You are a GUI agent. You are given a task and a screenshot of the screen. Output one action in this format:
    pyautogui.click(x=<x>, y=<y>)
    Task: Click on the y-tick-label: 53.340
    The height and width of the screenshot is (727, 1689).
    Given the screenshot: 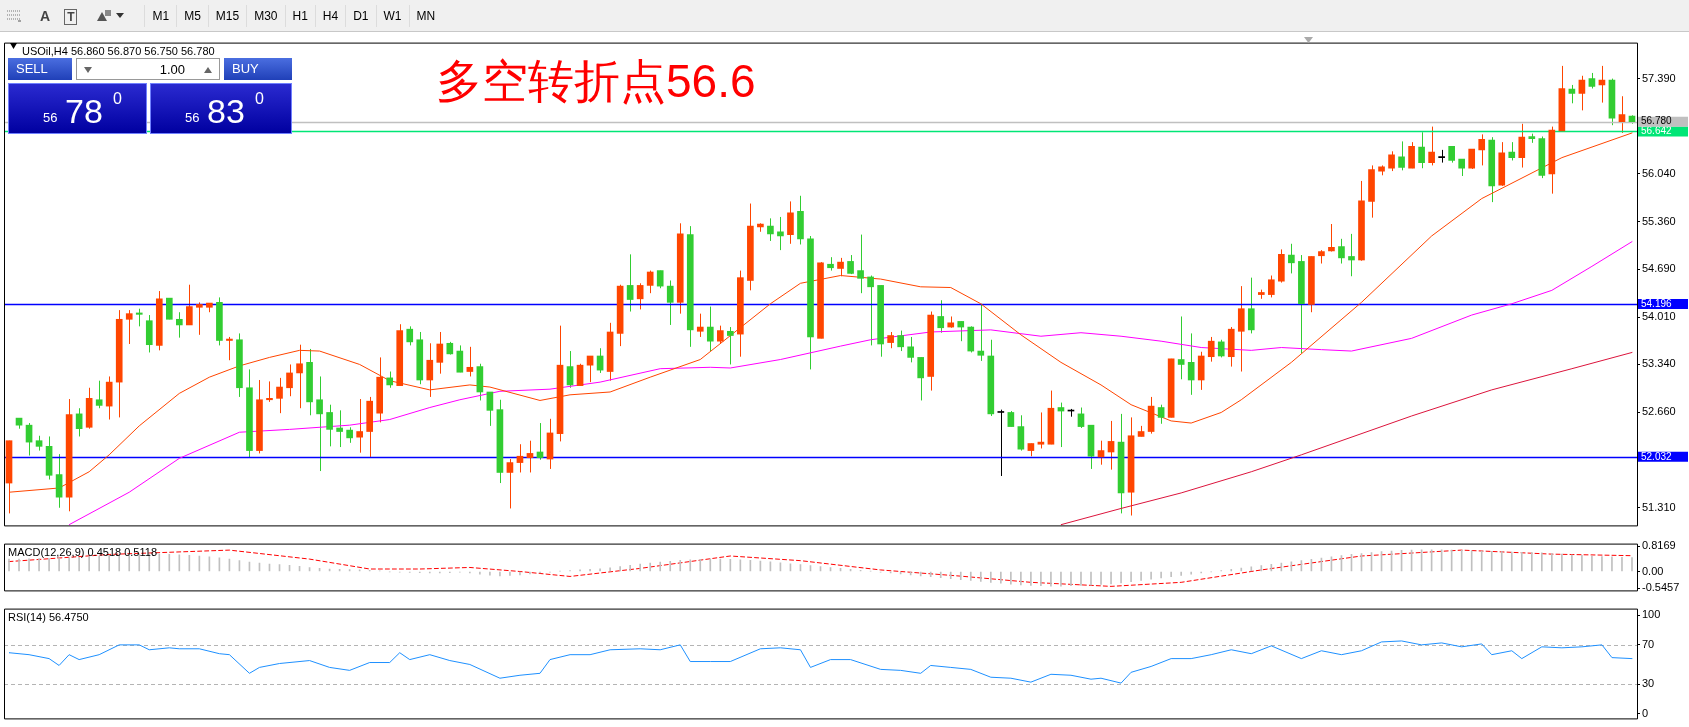 What is the action you would take?
    pyautogui.click(x=1659, y=363)
    